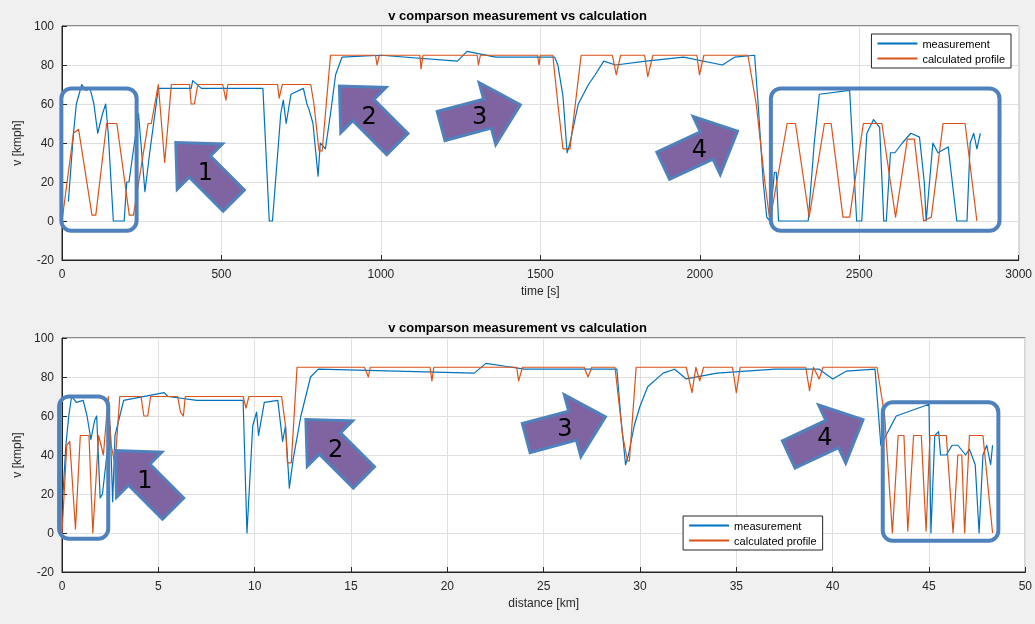 Image resolution: width=1035 pixels, height=624 pixels. I want to click on x-tick-label: 15, so click(351, 586).